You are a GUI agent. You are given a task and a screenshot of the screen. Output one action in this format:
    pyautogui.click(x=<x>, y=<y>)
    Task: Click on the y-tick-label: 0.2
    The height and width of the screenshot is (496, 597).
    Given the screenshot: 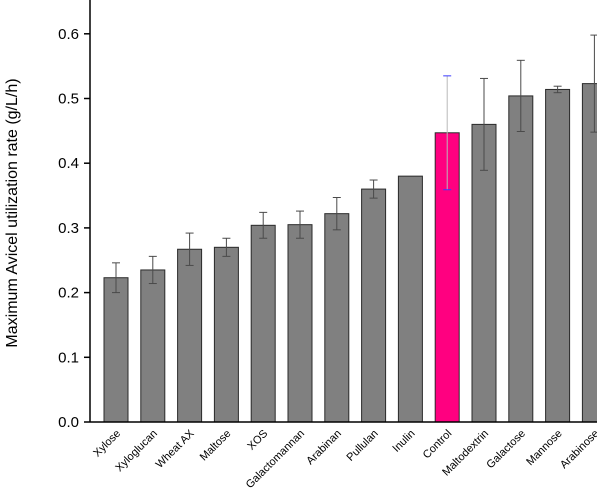 What is the action you would take?
    pyautogui.click(x=68, y=293)
    